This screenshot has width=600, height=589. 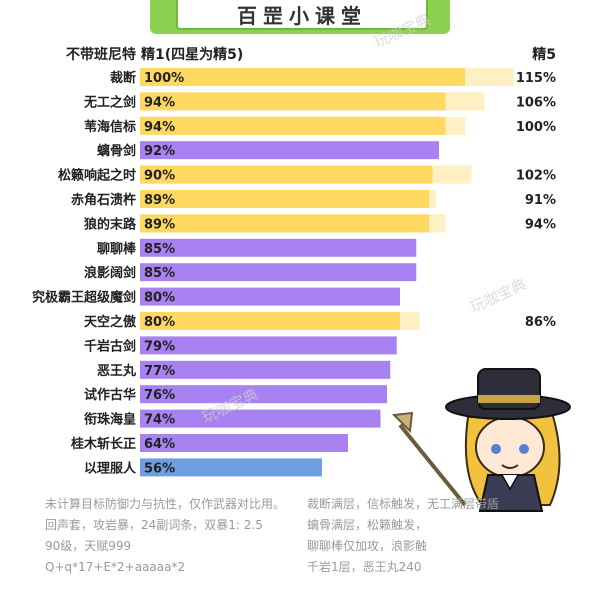 What do you see at coordinates (110, 346) in the screenshot?
I see `category-label: 千岩古剑` at bounding box center [110, 346].